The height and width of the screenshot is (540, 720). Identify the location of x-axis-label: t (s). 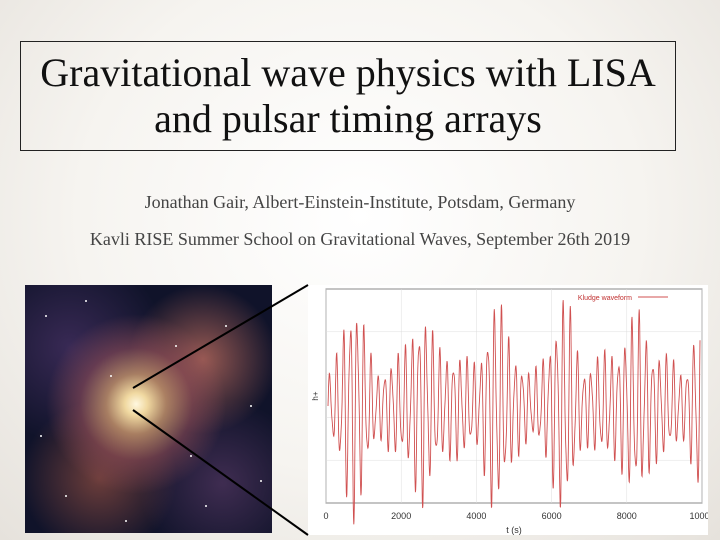
(514, 530).